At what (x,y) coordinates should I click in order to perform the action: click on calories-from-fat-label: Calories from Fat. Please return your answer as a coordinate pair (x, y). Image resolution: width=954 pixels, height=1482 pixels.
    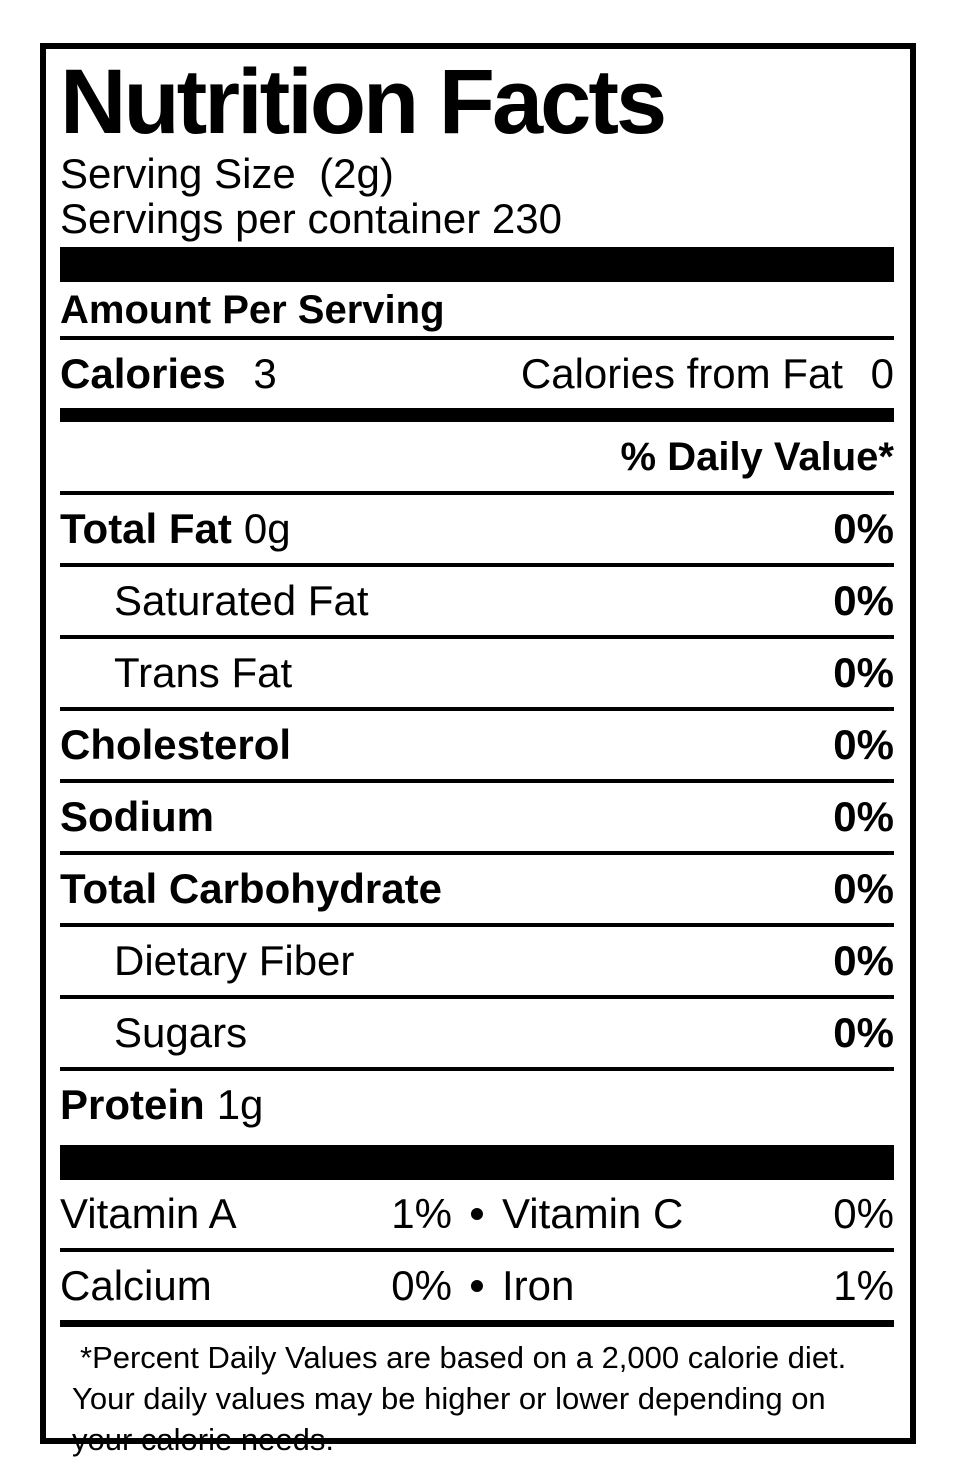
    Looking at the image, I should click on (681, 373).